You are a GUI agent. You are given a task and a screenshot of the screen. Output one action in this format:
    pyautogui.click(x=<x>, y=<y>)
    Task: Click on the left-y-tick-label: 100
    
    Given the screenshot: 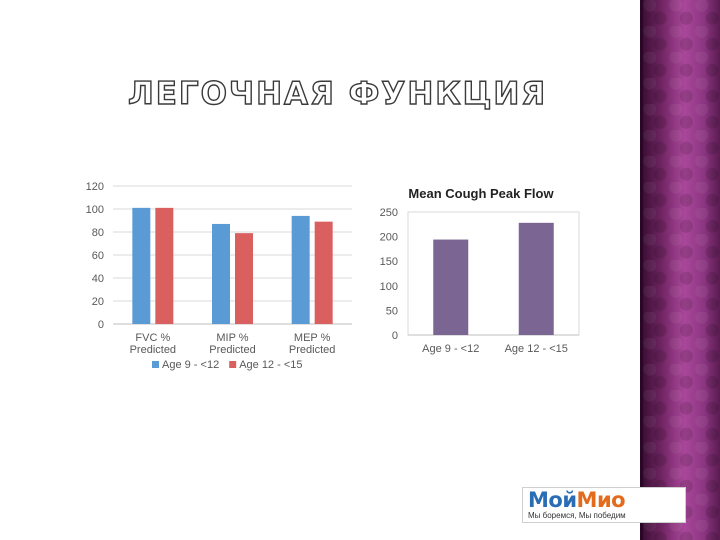 What is the action you would take?
    pyautogui.click(x=95, y=210)
    